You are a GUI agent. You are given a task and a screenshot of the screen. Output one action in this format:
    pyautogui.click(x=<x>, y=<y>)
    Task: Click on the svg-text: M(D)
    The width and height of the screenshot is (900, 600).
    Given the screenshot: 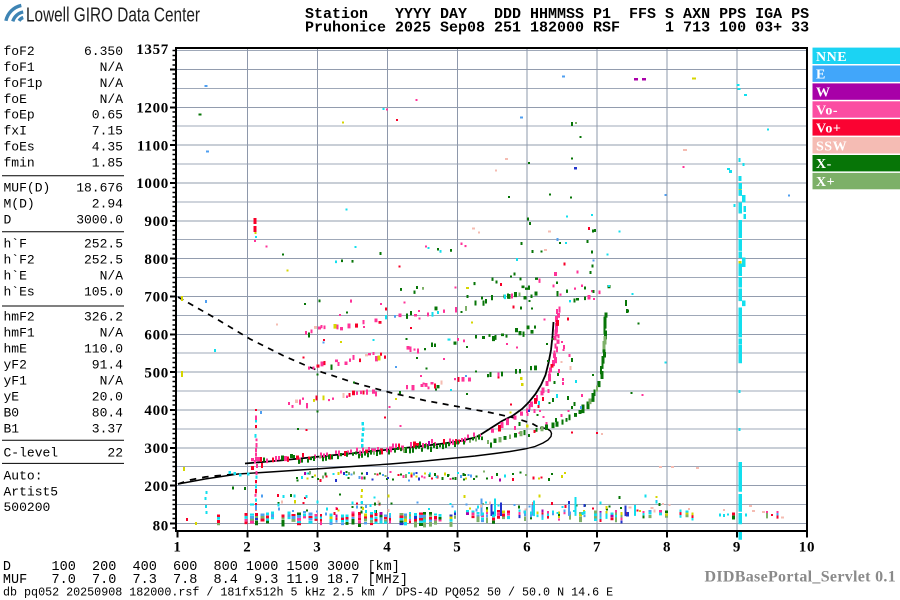 What is the action you would take?
    pyautogui.click(x=19, y=204)
    